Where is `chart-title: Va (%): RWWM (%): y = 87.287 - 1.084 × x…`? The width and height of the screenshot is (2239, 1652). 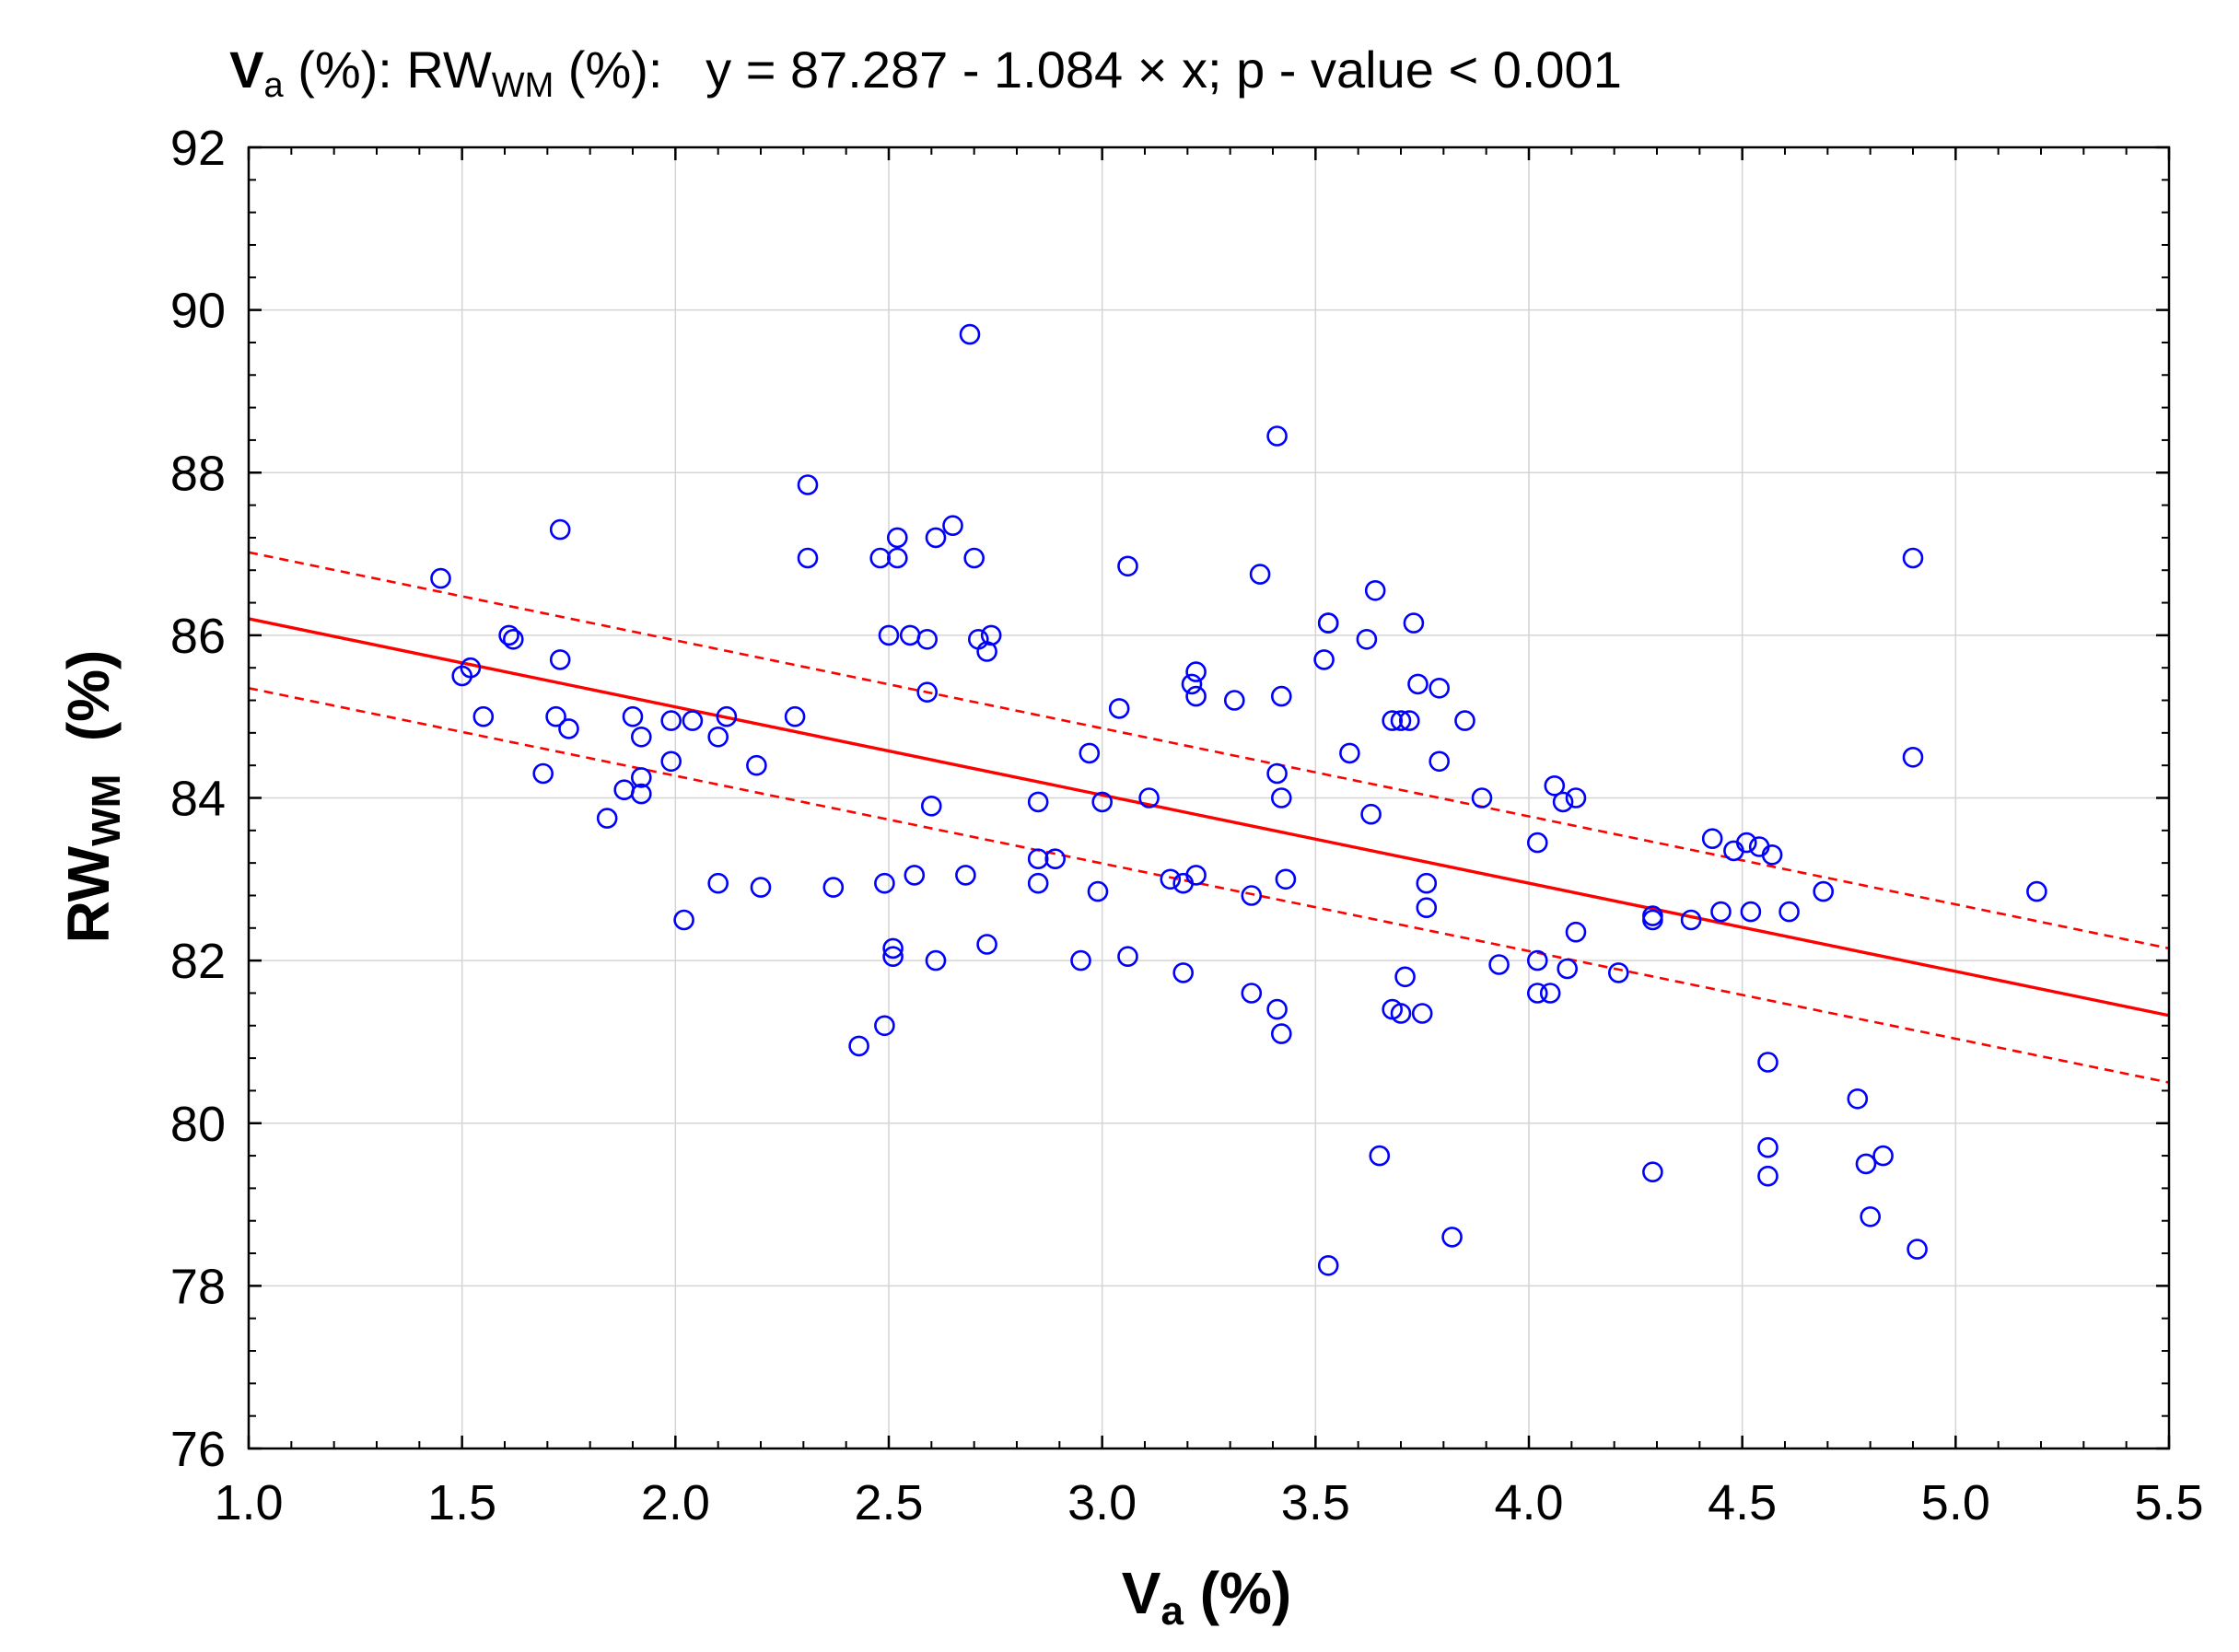 chart-title: Va (%): RWWM (%): y = 87.287 - 1.084 × x… is located at coordinates (926, 73).